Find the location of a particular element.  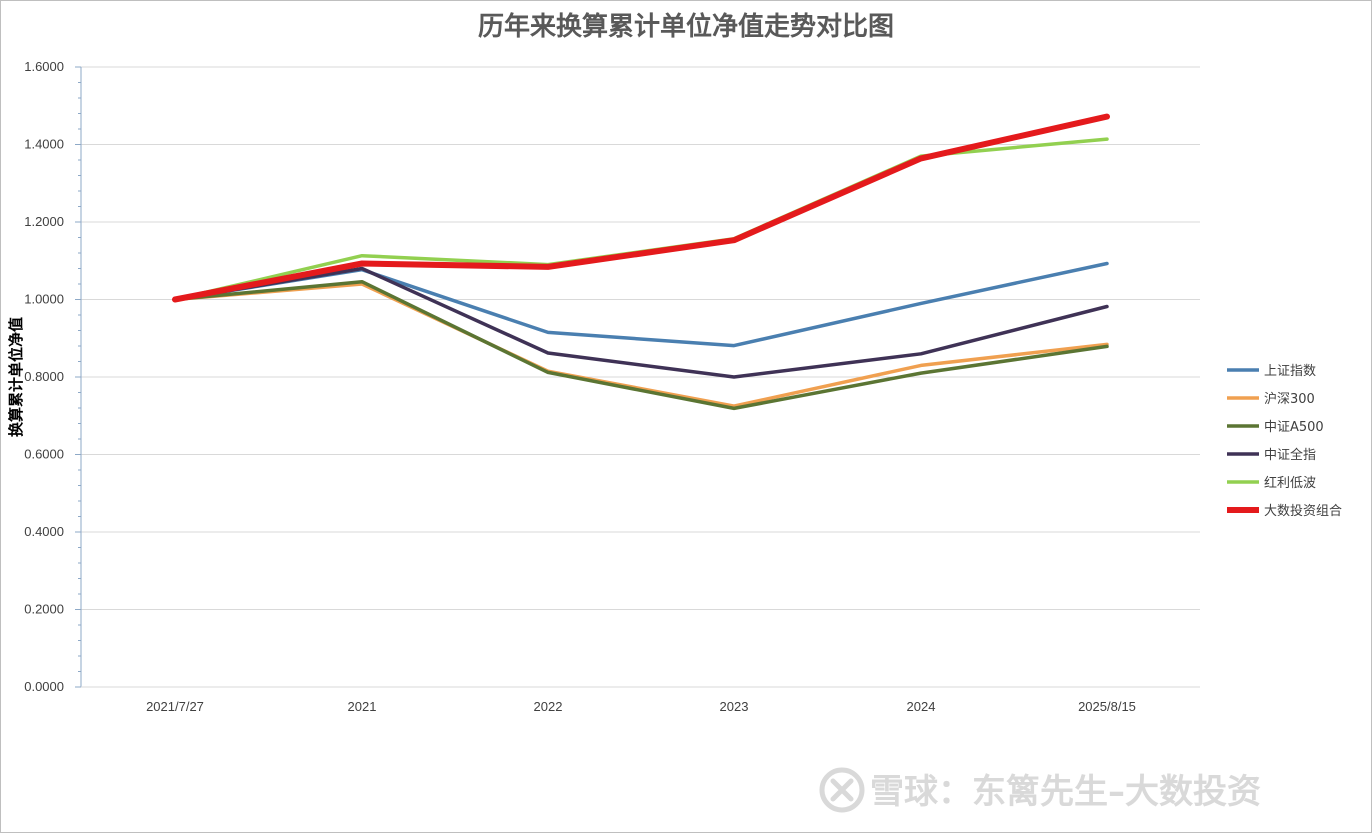

legend-label: 中证全指 is located at coordinates (1290, 455).